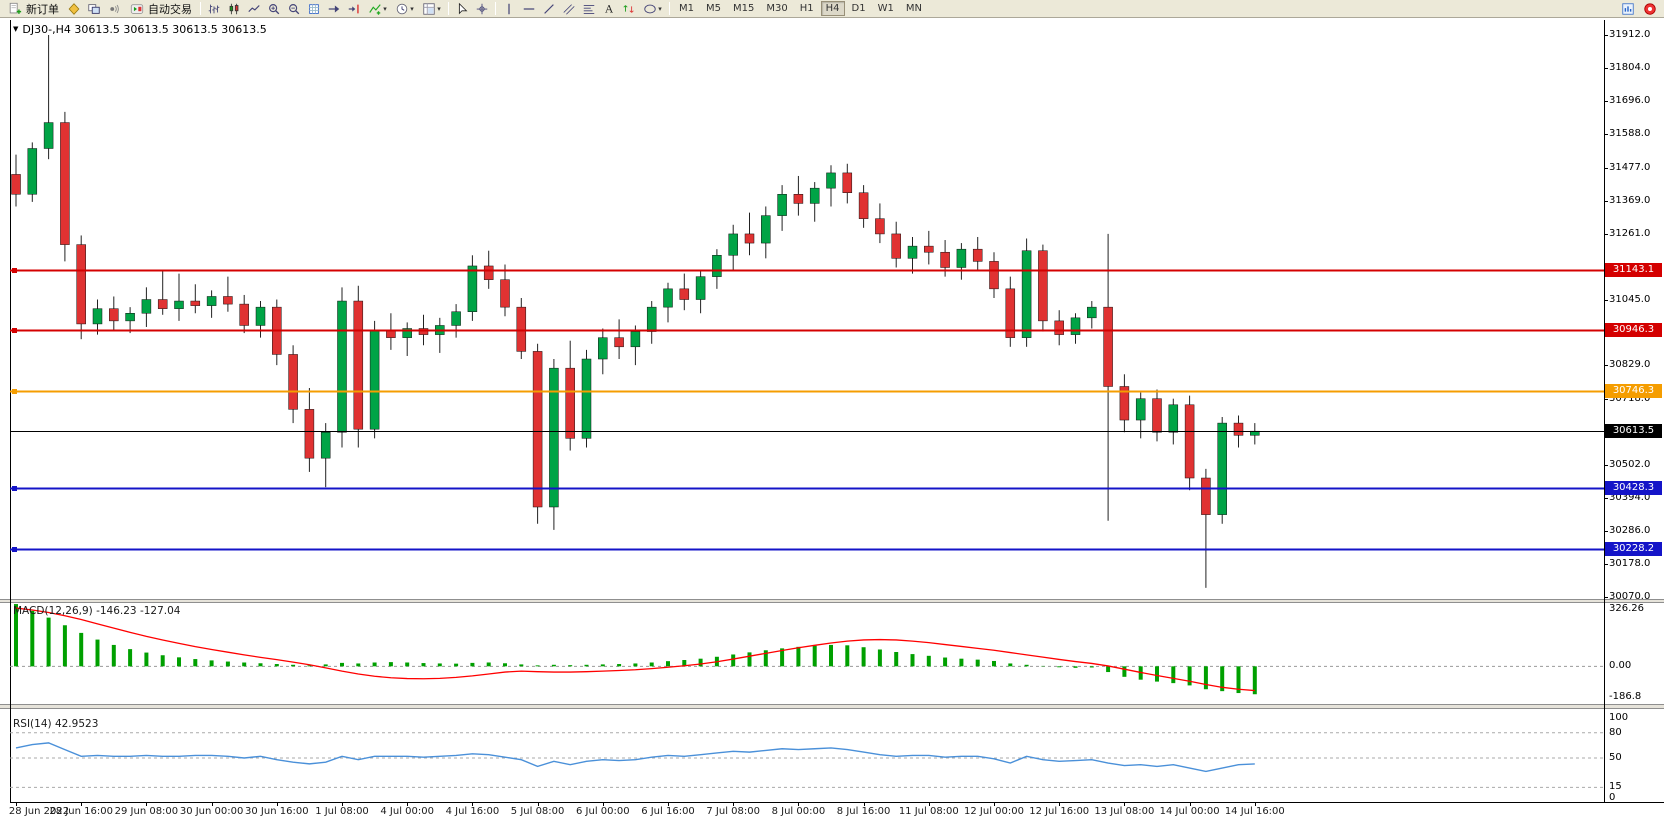 This screenshot has width=1664, height=829. What do you see at coordinates (886, 8) in the screenshot?
I see `timeframe-w1: W1` at bounding box center [886, 8].